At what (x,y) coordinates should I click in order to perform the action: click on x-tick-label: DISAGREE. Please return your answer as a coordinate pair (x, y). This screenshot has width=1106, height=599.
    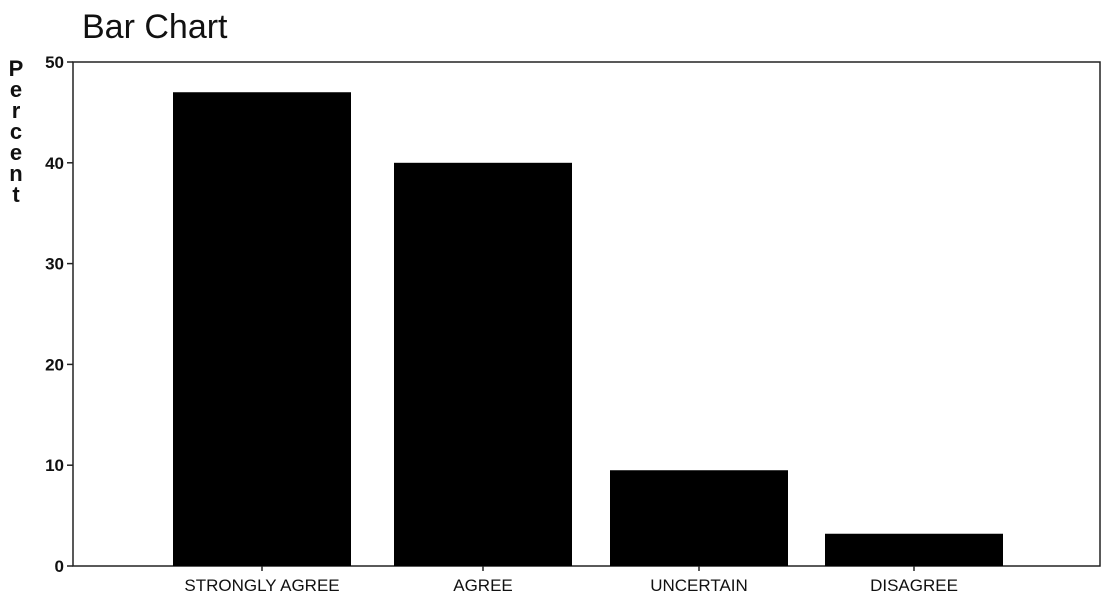
    Looking at the image, I should click on (914, 585).